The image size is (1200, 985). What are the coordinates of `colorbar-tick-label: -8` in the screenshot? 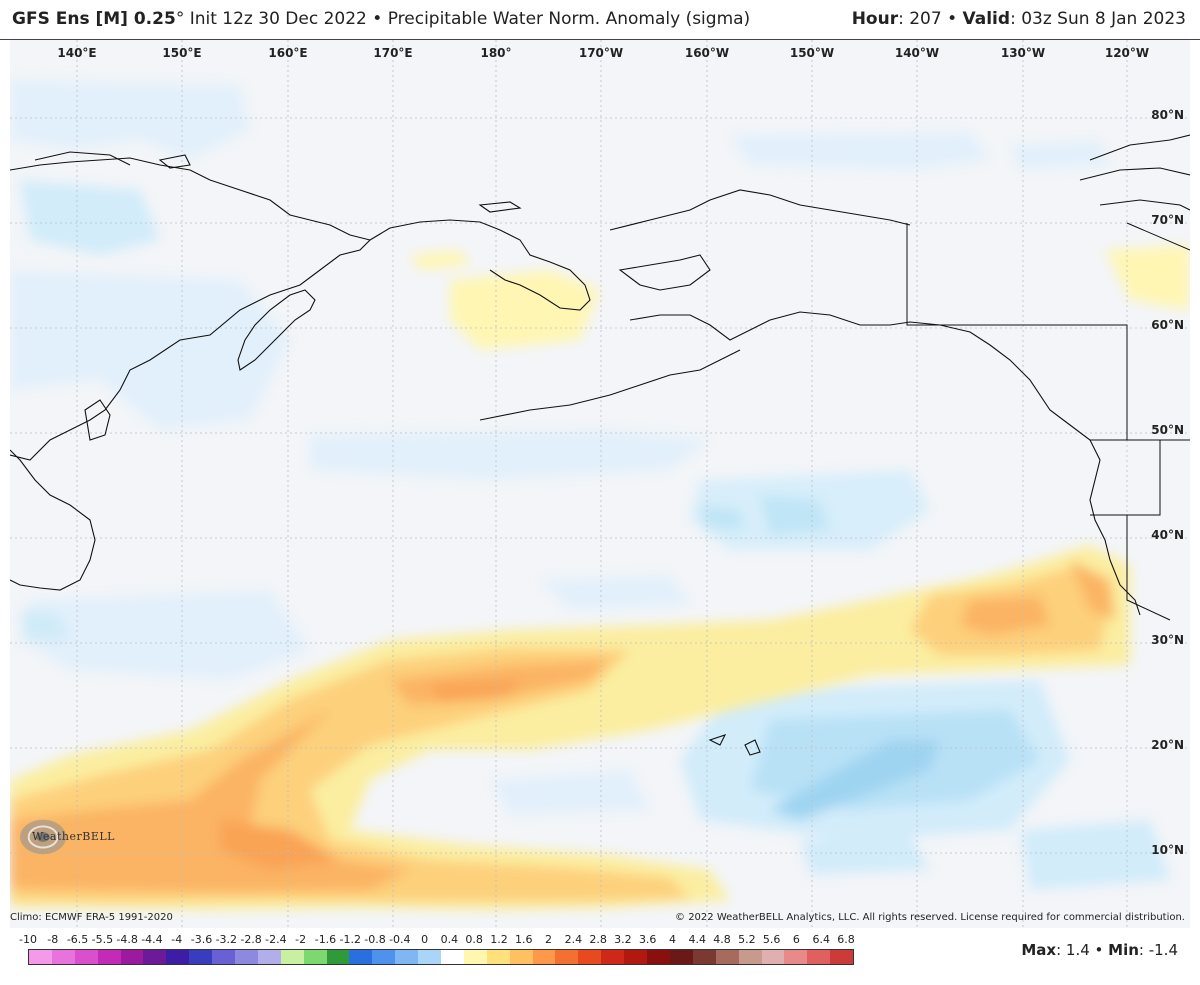 It's located at (53, 939).